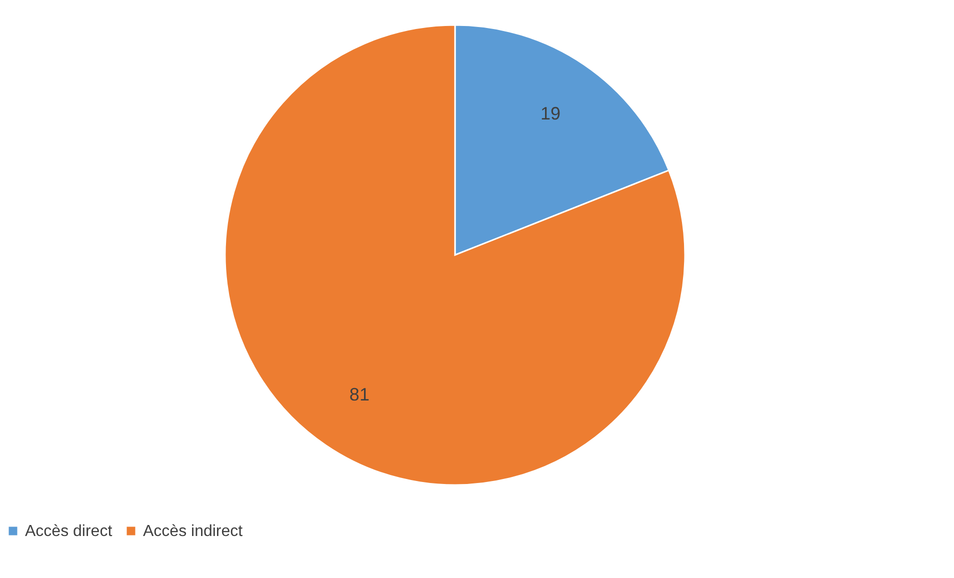 The height and width of the screenshot is (578, 954). Describe the element at coordinates (550, 113) in the screenshot. I see `data-label: 19` at that location.